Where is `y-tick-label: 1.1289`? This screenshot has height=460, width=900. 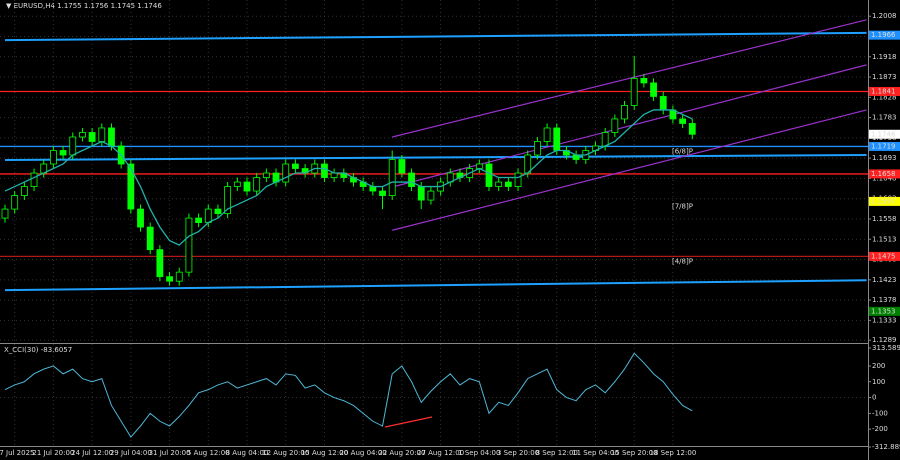 y-tick-label: 1.1289 is located at coordinates (884, 340).